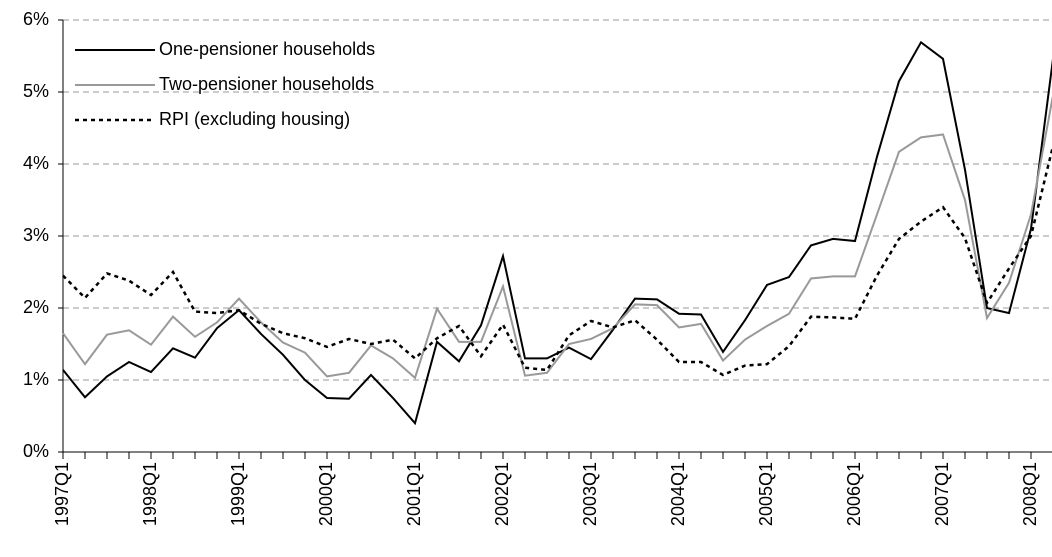  What do you see at coordinates (414, 494) in the screenshot?
I see `x-tick-label: 2001Q1` at bounding box center [414, 494].